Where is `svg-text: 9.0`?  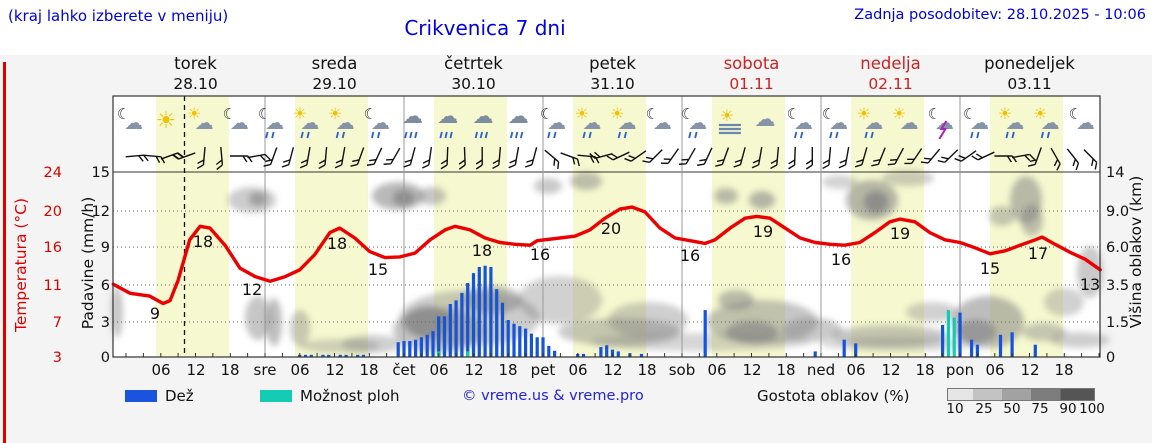
svg-text: 9.0 is located at coordinates (1117, 212).